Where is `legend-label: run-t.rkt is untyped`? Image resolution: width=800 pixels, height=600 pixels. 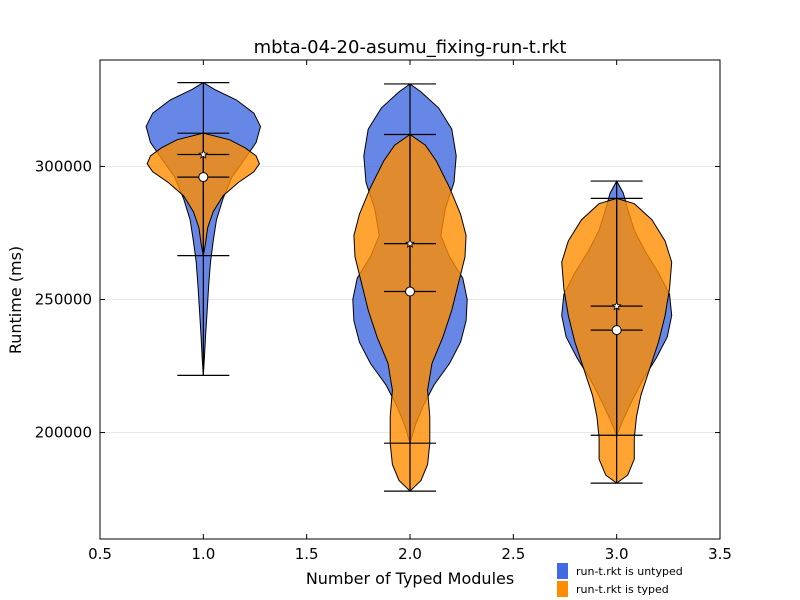 legend-label: run-t.rkt is untyped is located at coordinates (629, 571).